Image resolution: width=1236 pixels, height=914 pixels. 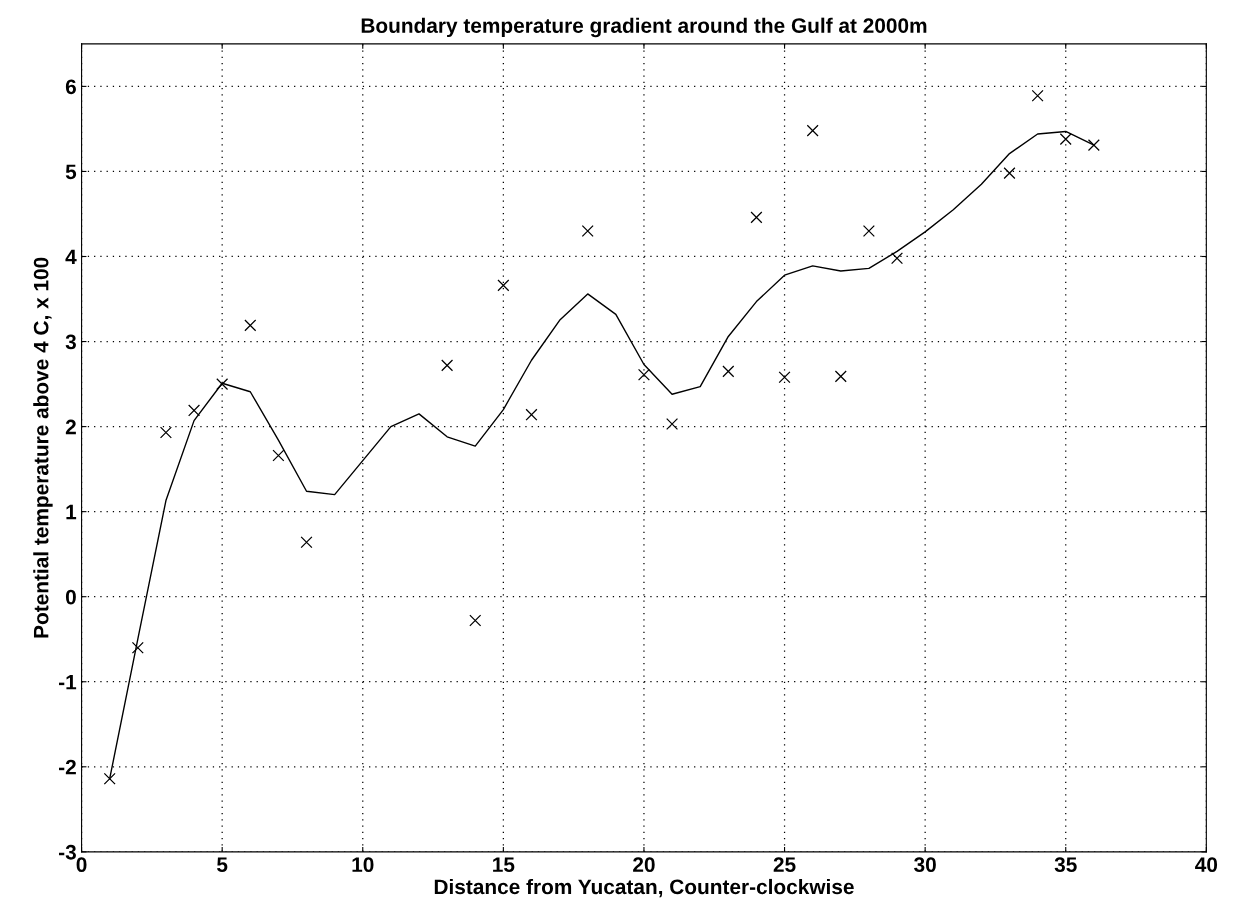 I want to click on x-tick-label: 35, so click(x=1065, y=865).